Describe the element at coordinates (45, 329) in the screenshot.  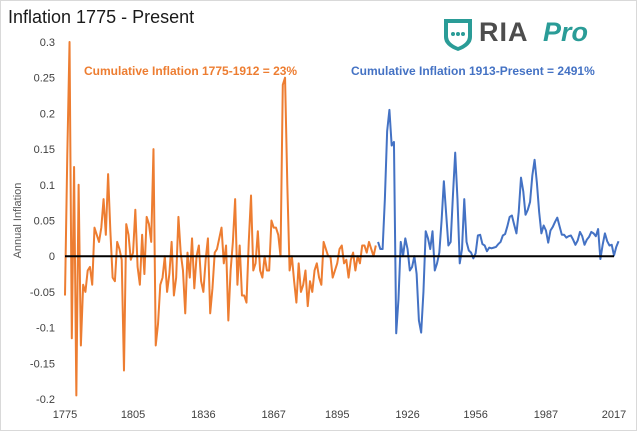
I see `y-tick-label: -0.1` at that location.